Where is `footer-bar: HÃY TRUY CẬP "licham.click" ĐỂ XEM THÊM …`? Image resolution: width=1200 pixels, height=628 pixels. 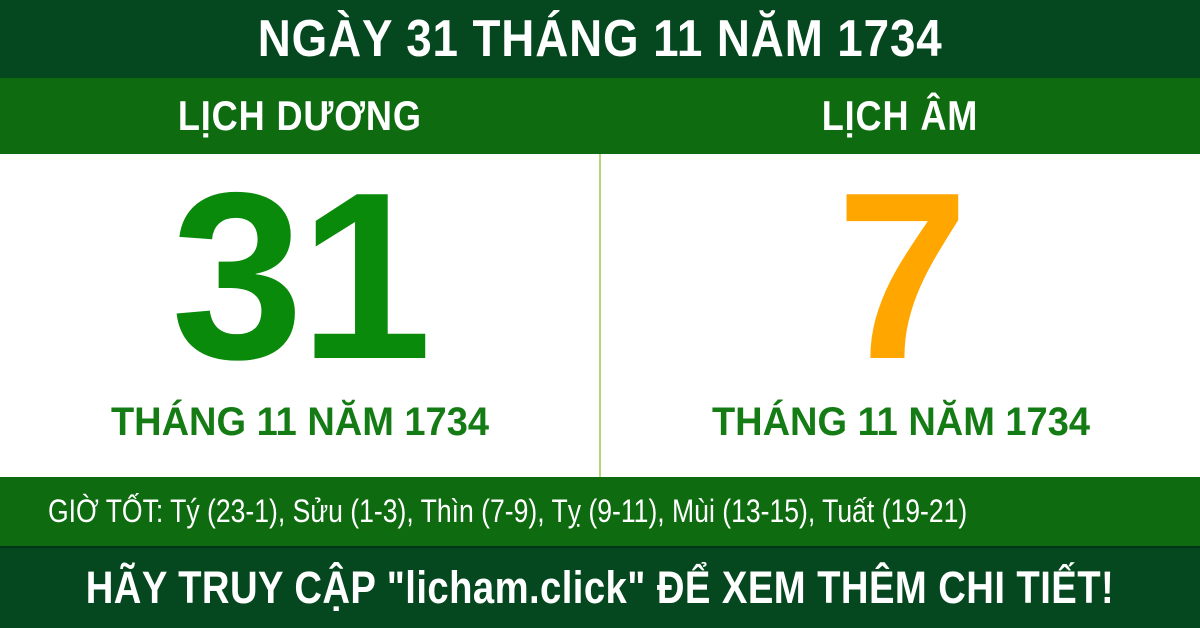 footer-bar: HÃY TRUY CẬP "licham.click" ĐỂ XEM THÊM … is located at coordinates (600, 587).